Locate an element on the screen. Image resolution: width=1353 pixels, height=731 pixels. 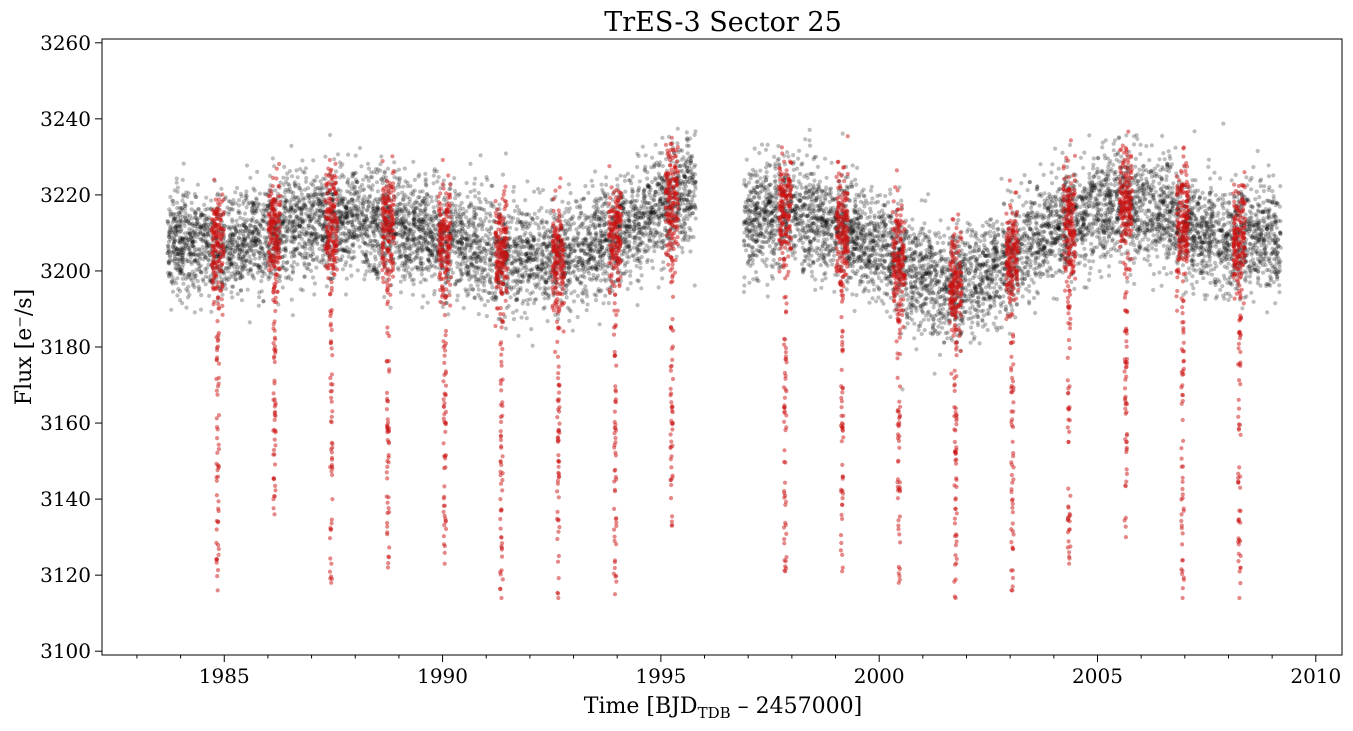
chart-title: TrES-3 Sector 25 is located at coordinates (723, 22).